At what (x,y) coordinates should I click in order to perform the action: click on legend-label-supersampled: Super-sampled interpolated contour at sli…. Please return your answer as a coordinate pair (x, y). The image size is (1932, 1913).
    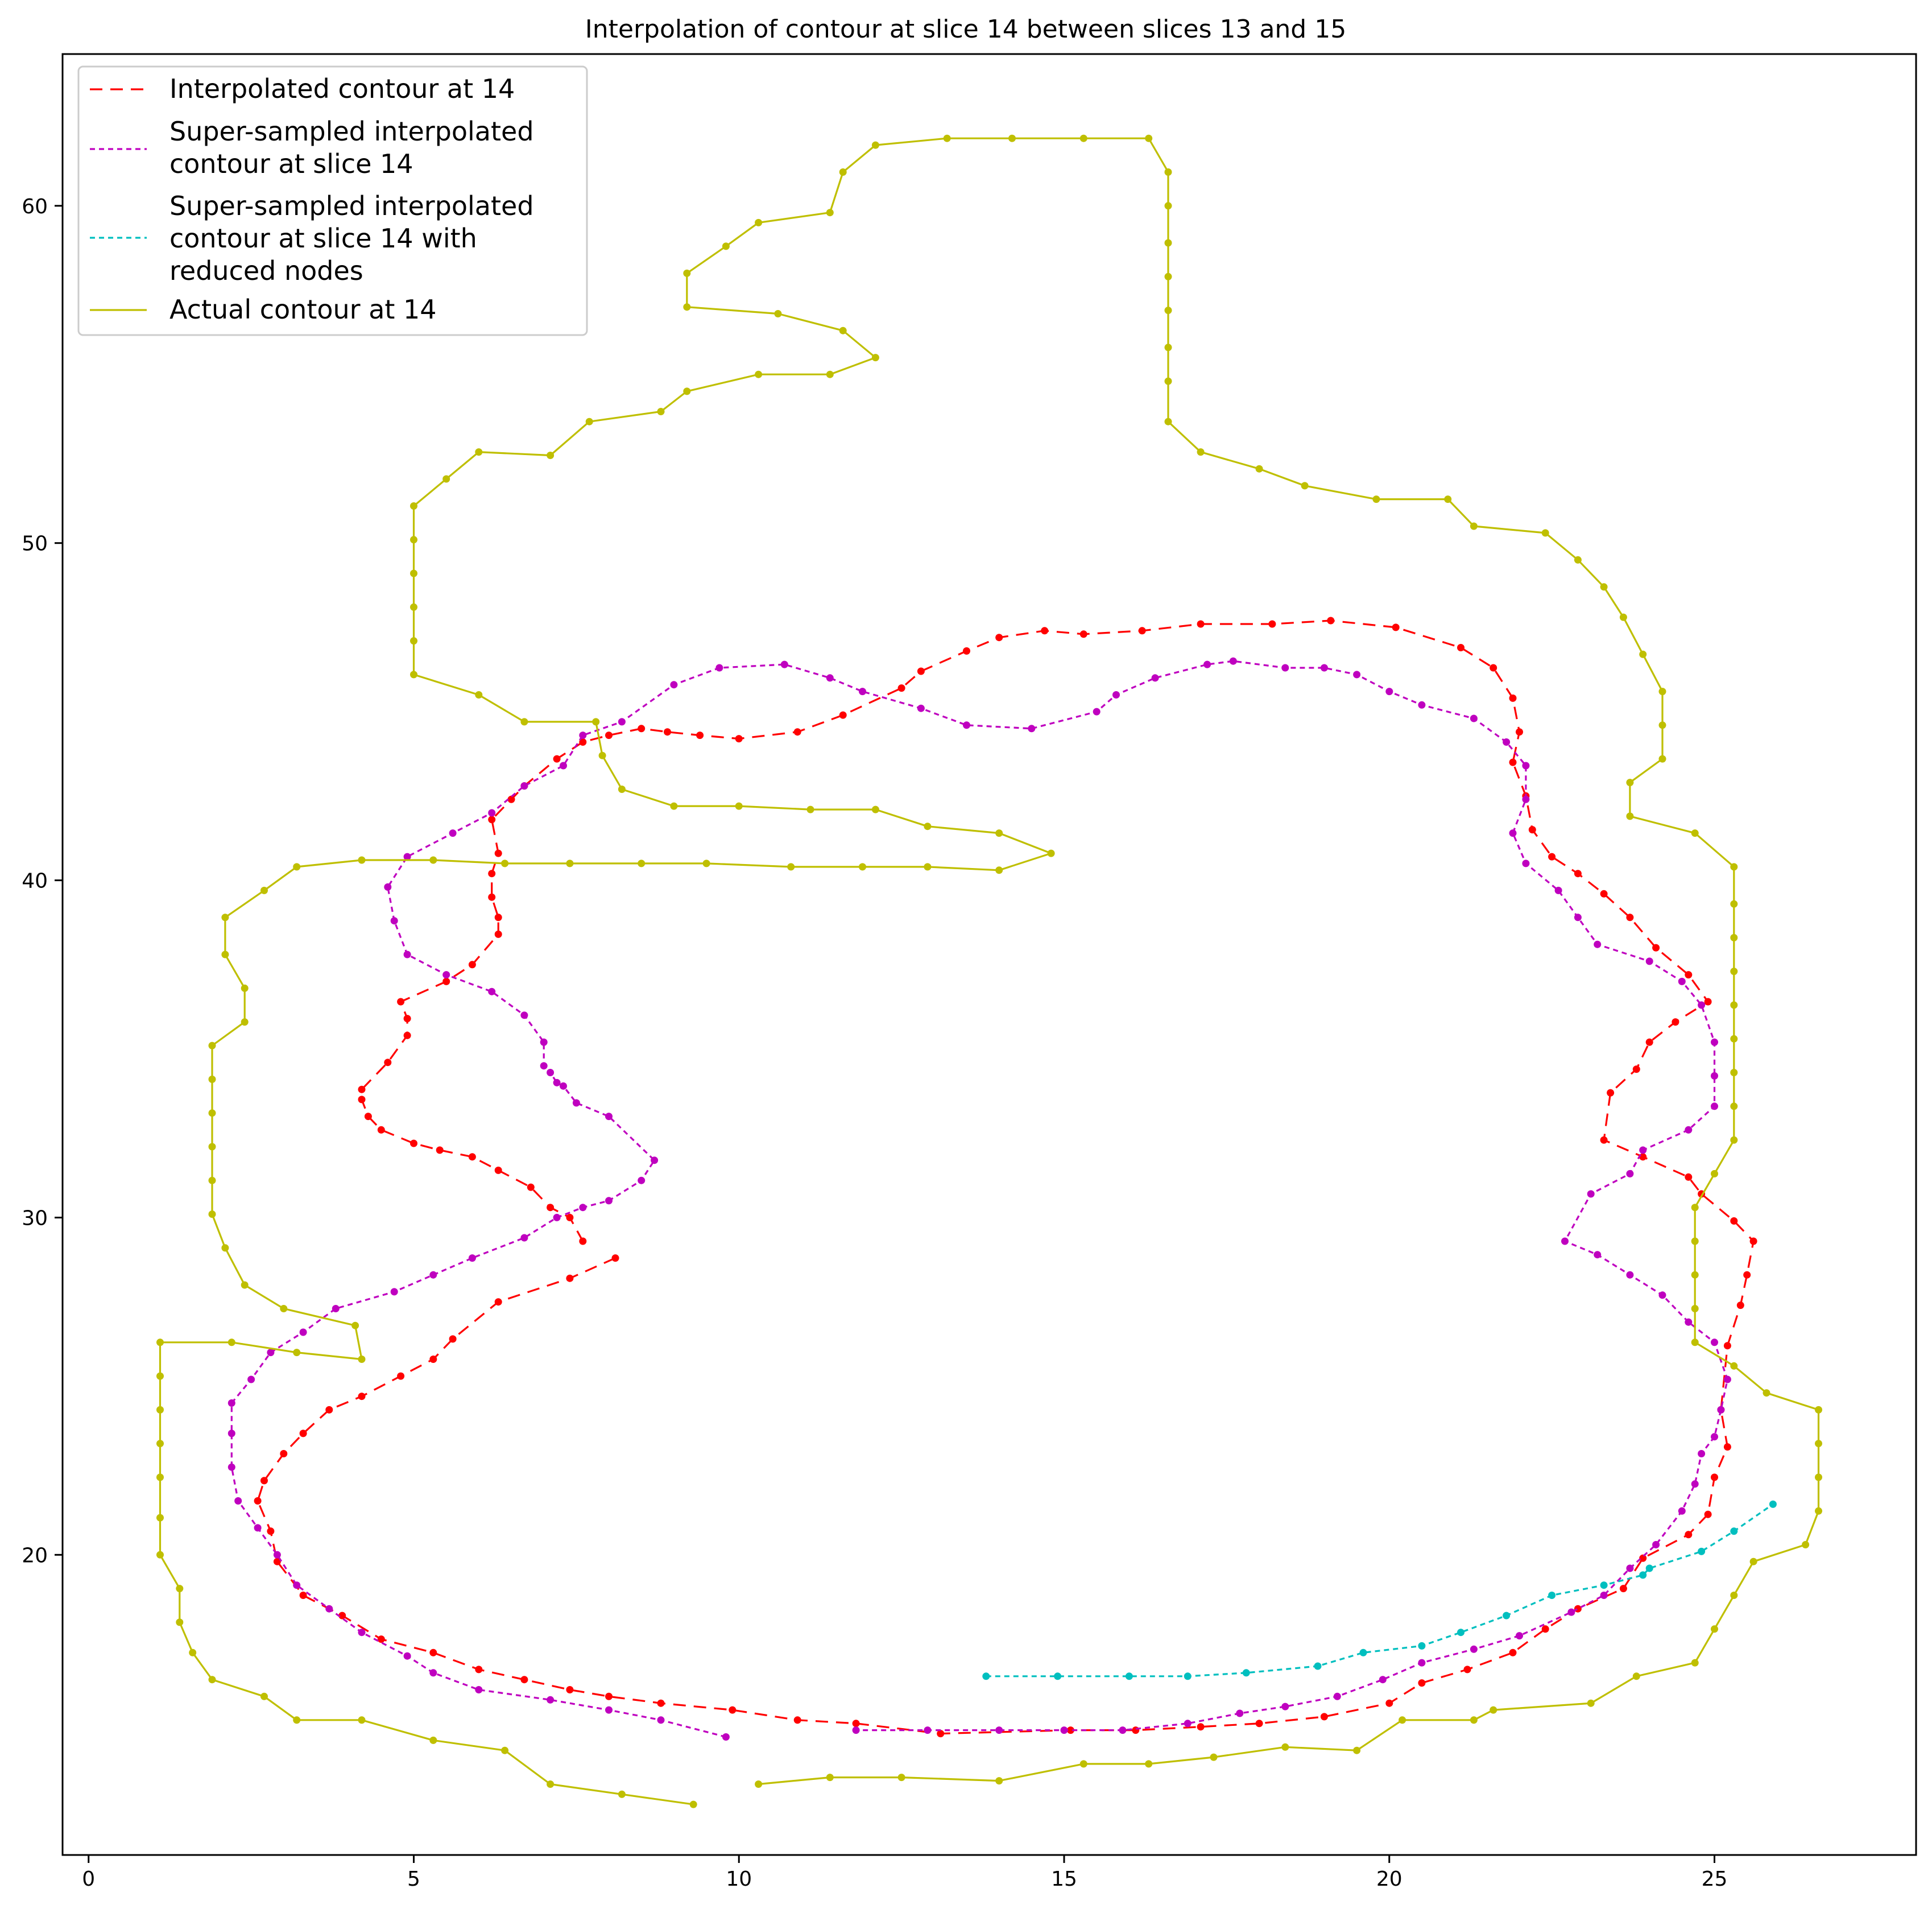
    Looking at the image, I should click on (351, 147).